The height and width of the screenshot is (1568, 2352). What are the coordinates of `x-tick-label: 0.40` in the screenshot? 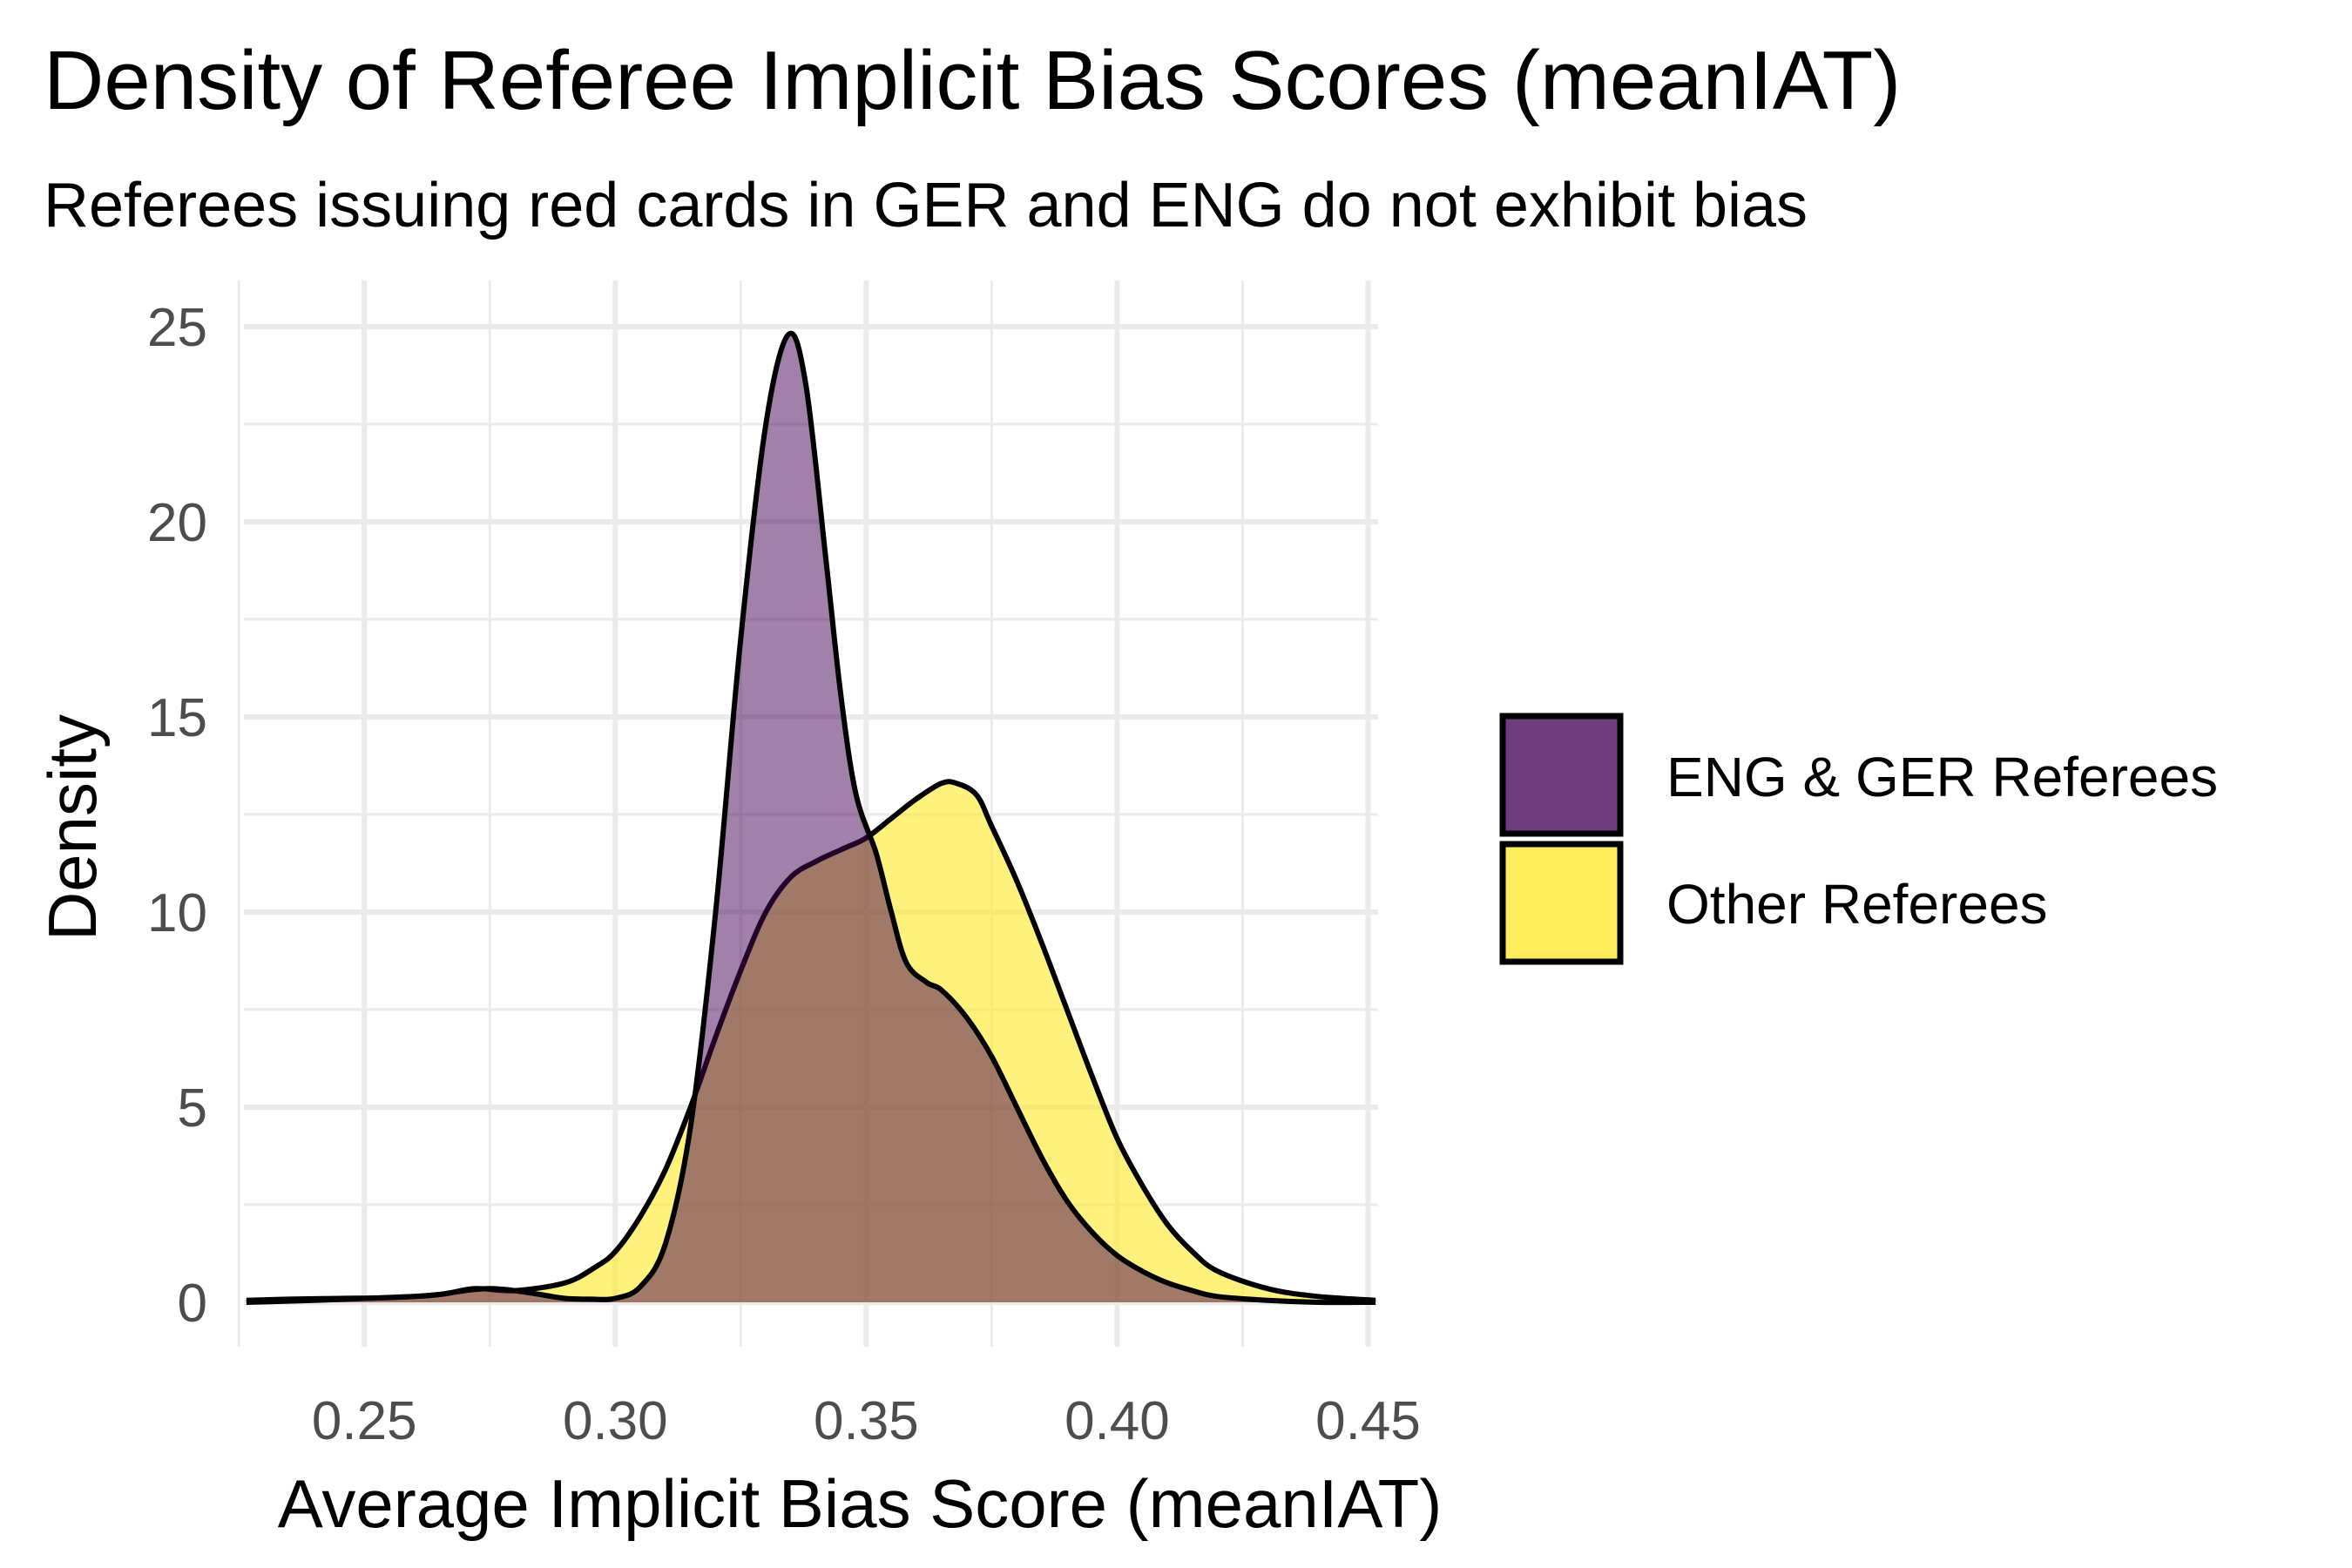 It's located at (1117, 1421).